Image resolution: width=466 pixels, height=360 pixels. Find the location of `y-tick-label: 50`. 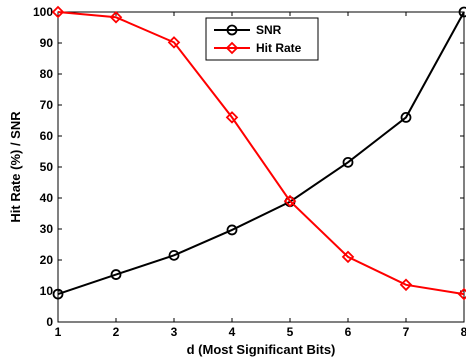

y-tick-label: 50 is located at coordinates (47, 167).